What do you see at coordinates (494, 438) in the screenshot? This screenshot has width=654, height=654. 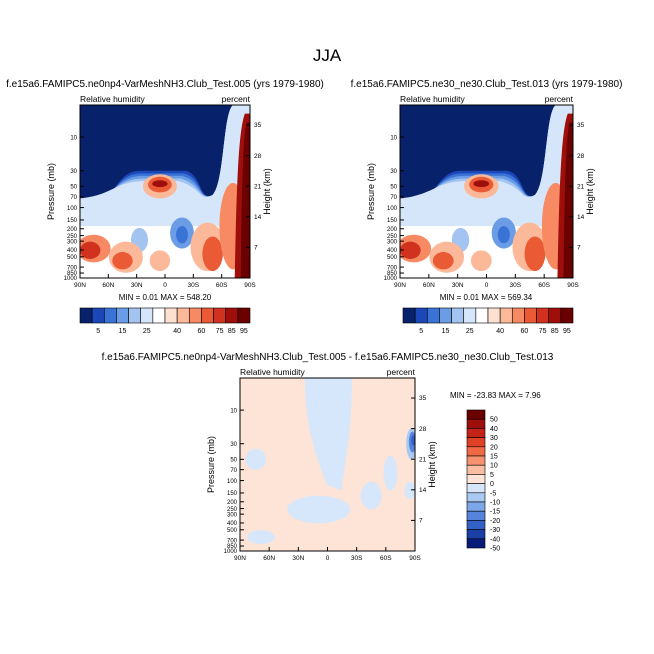 I see `colorbar-label: 30` at bounding box center [494, 438].